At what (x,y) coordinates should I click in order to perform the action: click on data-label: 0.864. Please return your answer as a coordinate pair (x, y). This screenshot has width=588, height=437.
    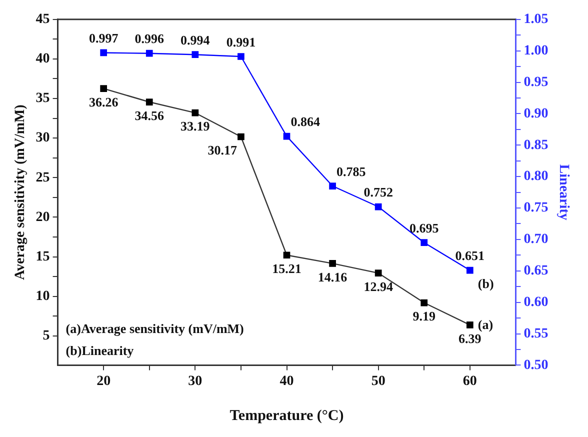
    Looking at the image, I should click on (305, 122).